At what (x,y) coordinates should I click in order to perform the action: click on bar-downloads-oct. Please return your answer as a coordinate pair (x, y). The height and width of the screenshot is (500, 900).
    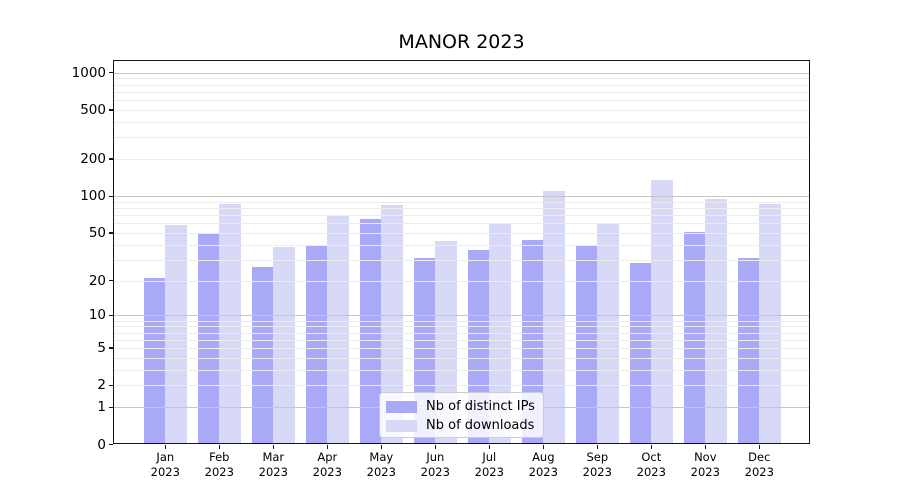
    Looking at the image, I should click on (662, 312).